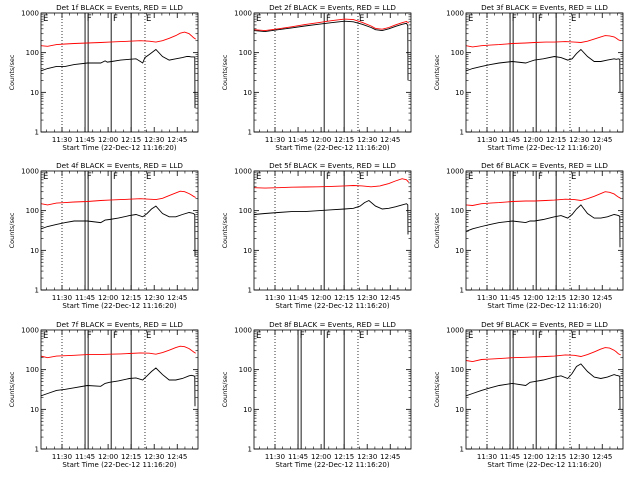 The height and width of the screenshot is (484, 640). Describe the element at coordinates (119, 324) in the screenshot. I see `chart-title: Det 7f BLACK = Events, RED = LLD` at that location.